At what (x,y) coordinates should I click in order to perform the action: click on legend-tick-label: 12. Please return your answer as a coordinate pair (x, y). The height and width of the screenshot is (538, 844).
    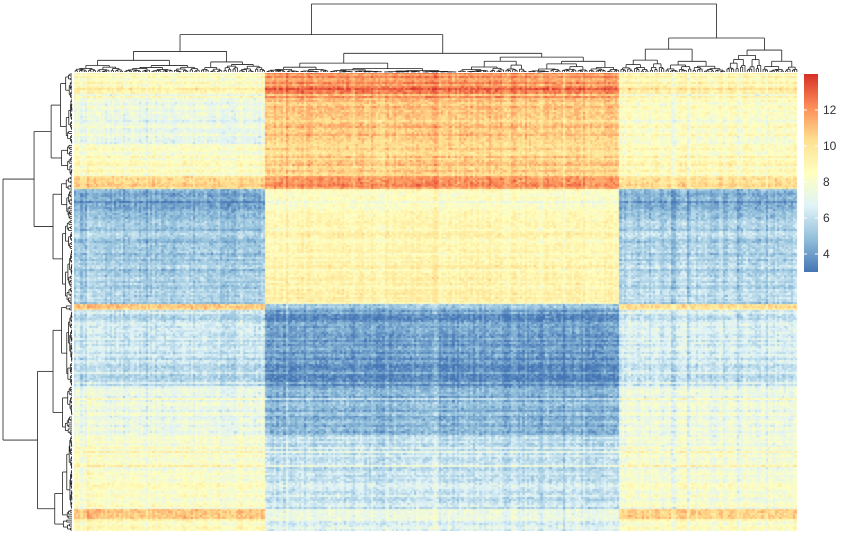
    Looking at the image, I should click on (830, 110).